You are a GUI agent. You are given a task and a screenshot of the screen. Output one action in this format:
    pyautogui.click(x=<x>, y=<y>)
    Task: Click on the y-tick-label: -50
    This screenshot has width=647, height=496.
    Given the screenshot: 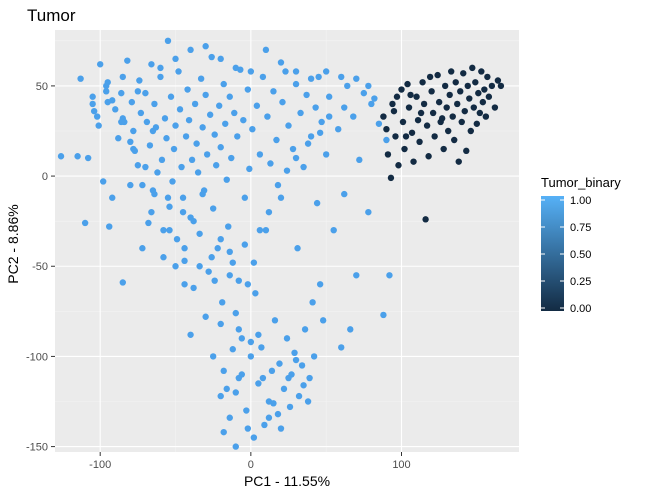 What is the action you would take?
    pyautogui.click(x=40, y=267)
    